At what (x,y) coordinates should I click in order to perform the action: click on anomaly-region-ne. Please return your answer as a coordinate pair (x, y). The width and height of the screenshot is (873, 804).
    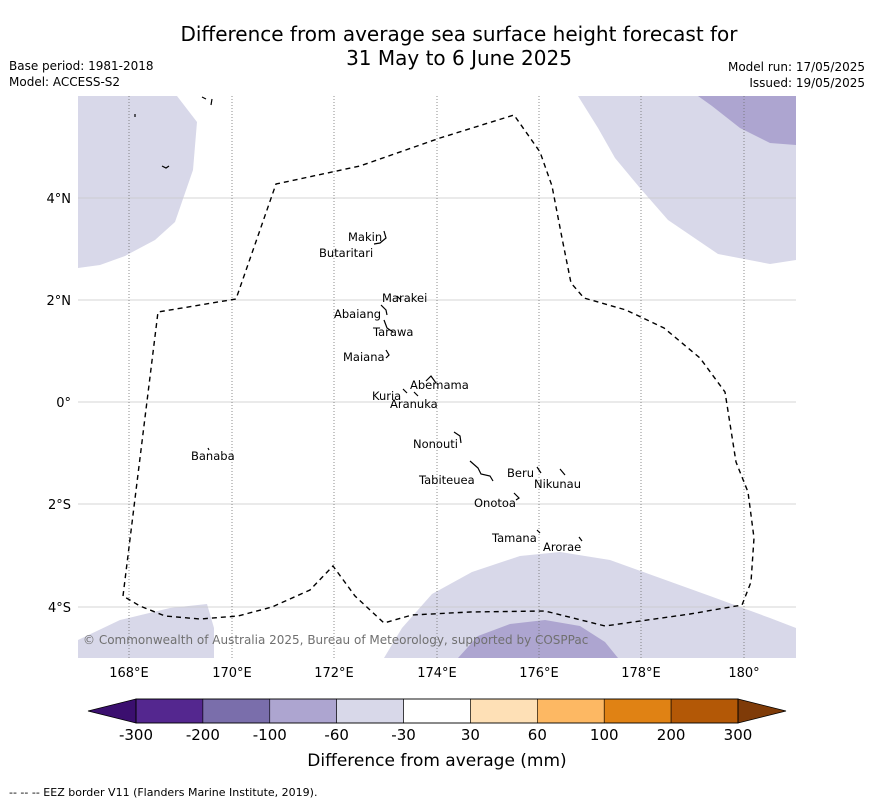
    Looking at the image, I should click on (687, 180).